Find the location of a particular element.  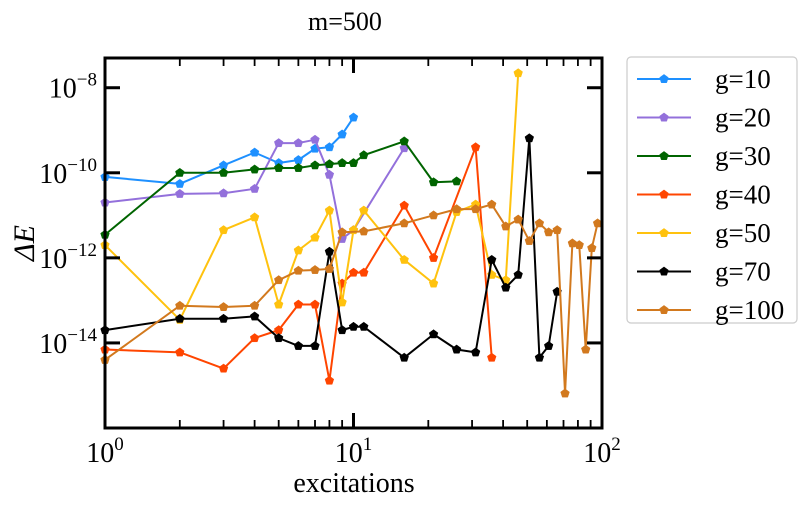

legend-label: g=20 is located at coordinates (743, 118).